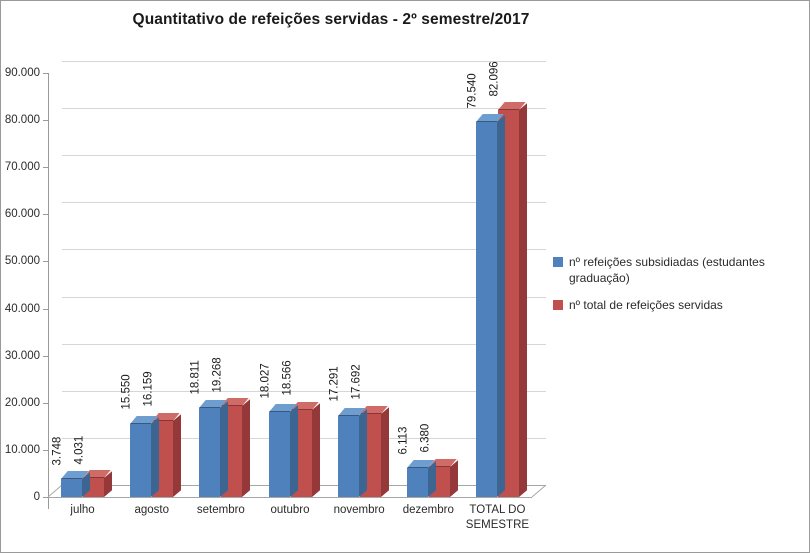 This screenshot has height=553, width=810. What do you see at coordinates (22, 261) in the screenshot?
I see `y-axis-tick-label: 50.000` at bounding box center [22, 261].